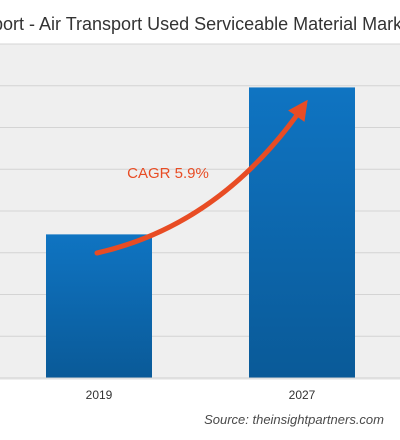 Image resolution: width=400 pixels, height=440 pixels. I want to click on source-caption: Source: theinsightpartners.com, so click(294, 419).